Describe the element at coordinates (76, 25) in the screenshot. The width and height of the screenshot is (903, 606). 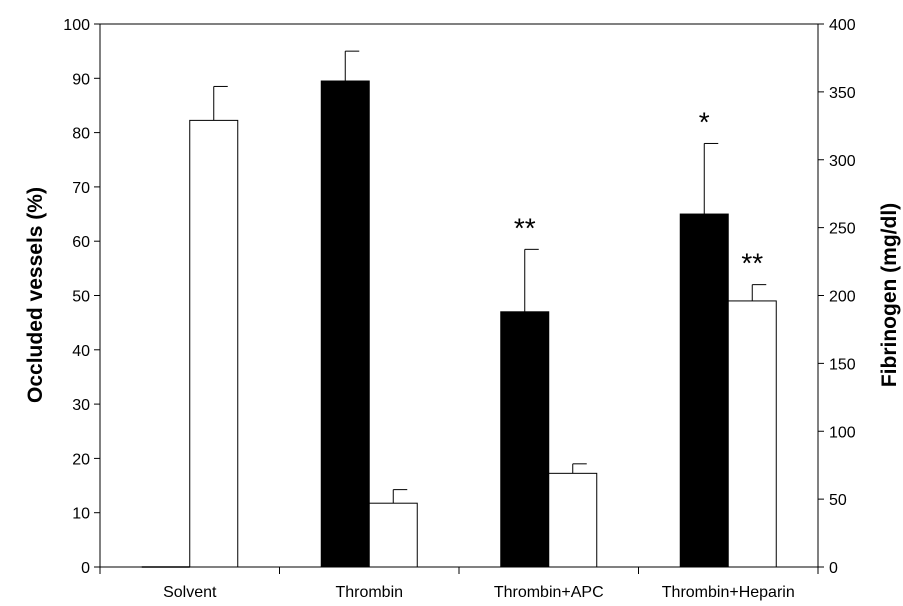
I see `left-axis-tick-label: 100` at that location.